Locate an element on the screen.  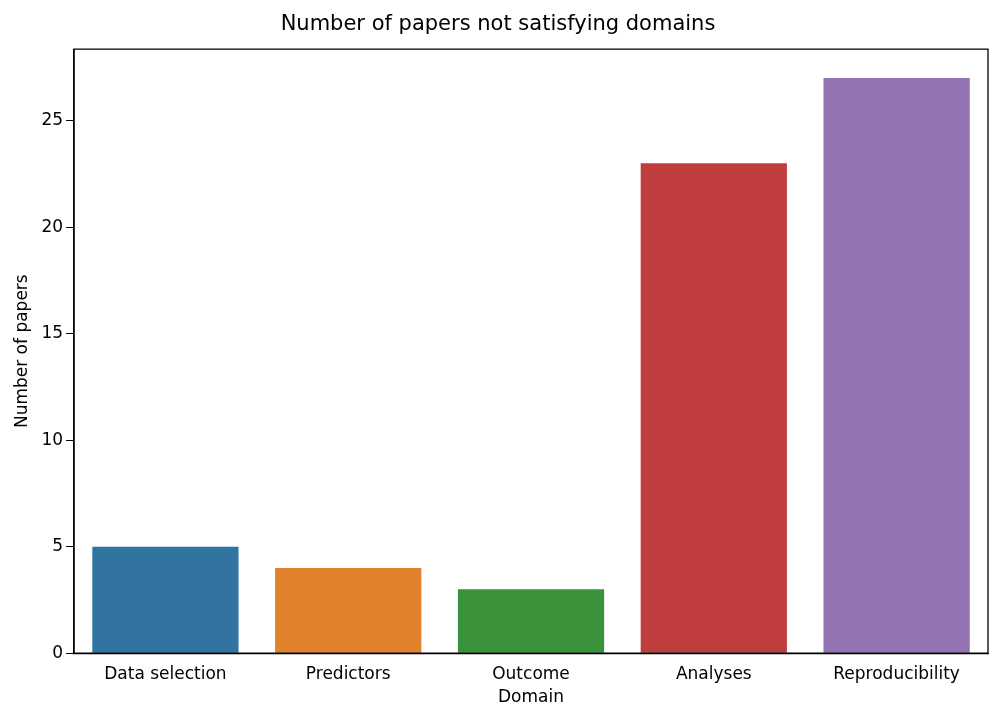
x-tick-label: Reproducibility is located at coordinates (896, 672).